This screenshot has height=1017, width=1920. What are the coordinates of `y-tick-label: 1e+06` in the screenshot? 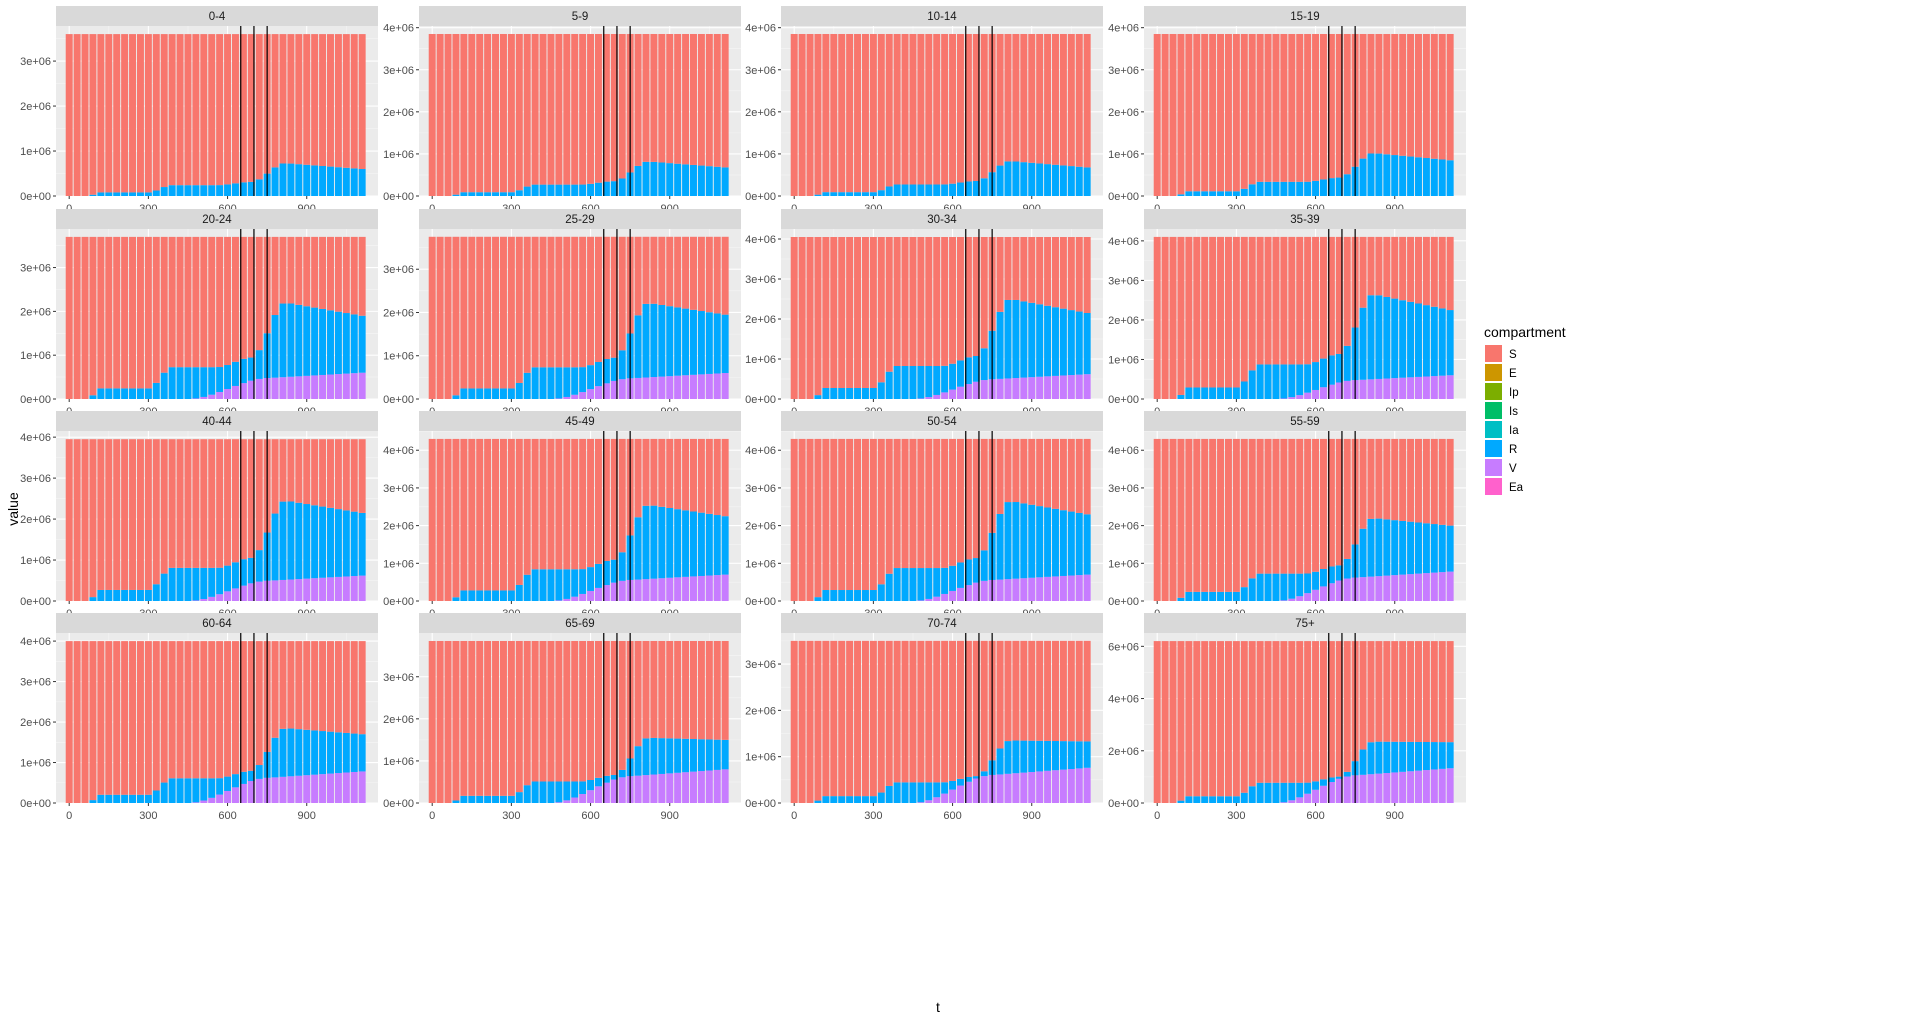 It's located at (1123, 360).